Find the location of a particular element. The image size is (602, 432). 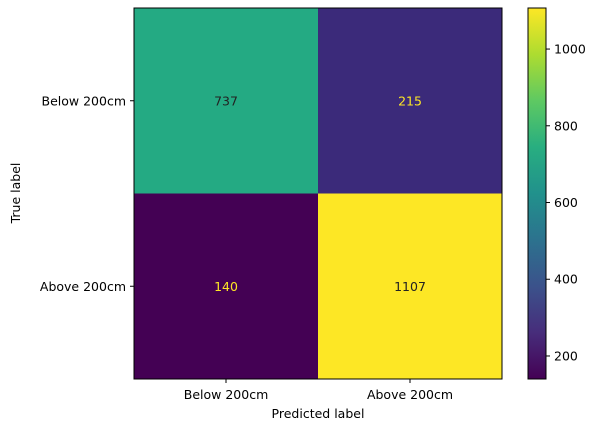

x-axis-label: Predicted label is located at coordinates (318, 413).